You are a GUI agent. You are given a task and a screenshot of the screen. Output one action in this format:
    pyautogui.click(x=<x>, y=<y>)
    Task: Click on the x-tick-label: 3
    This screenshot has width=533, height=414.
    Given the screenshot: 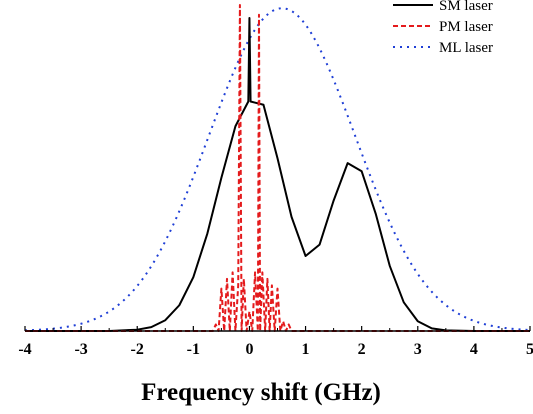 What is the action you would take?
    pyautogui.click(x=418, y=349)
    